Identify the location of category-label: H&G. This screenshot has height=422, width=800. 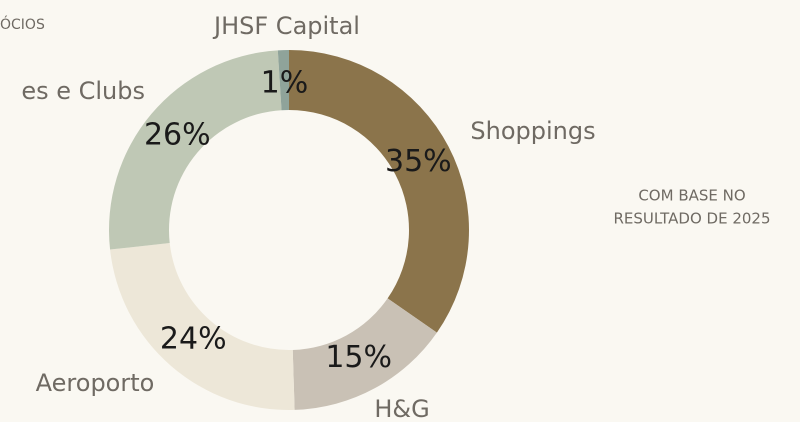
(401, 408).